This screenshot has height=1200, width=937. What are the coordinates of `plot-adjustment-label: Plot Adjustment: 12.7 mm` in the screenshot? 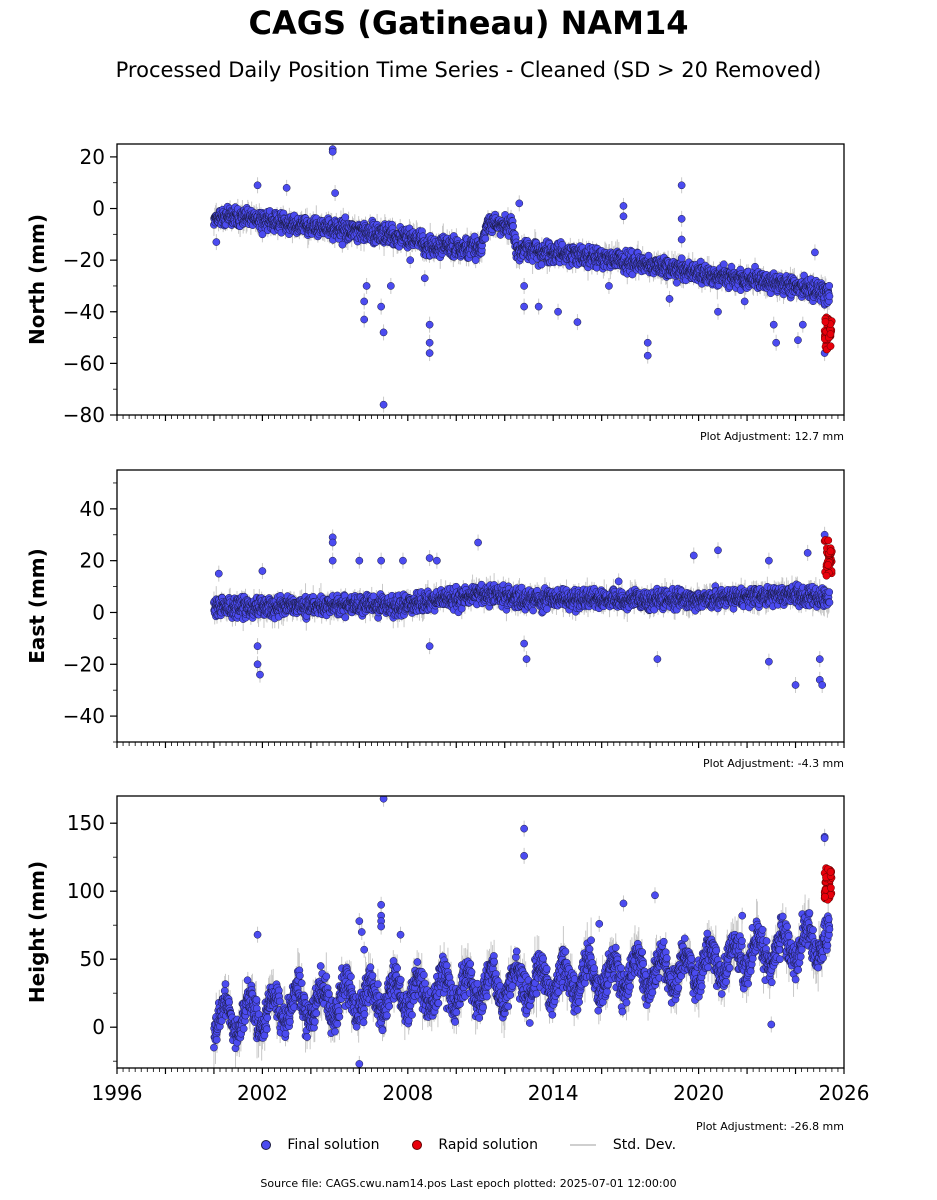 It's located at (772, 436).